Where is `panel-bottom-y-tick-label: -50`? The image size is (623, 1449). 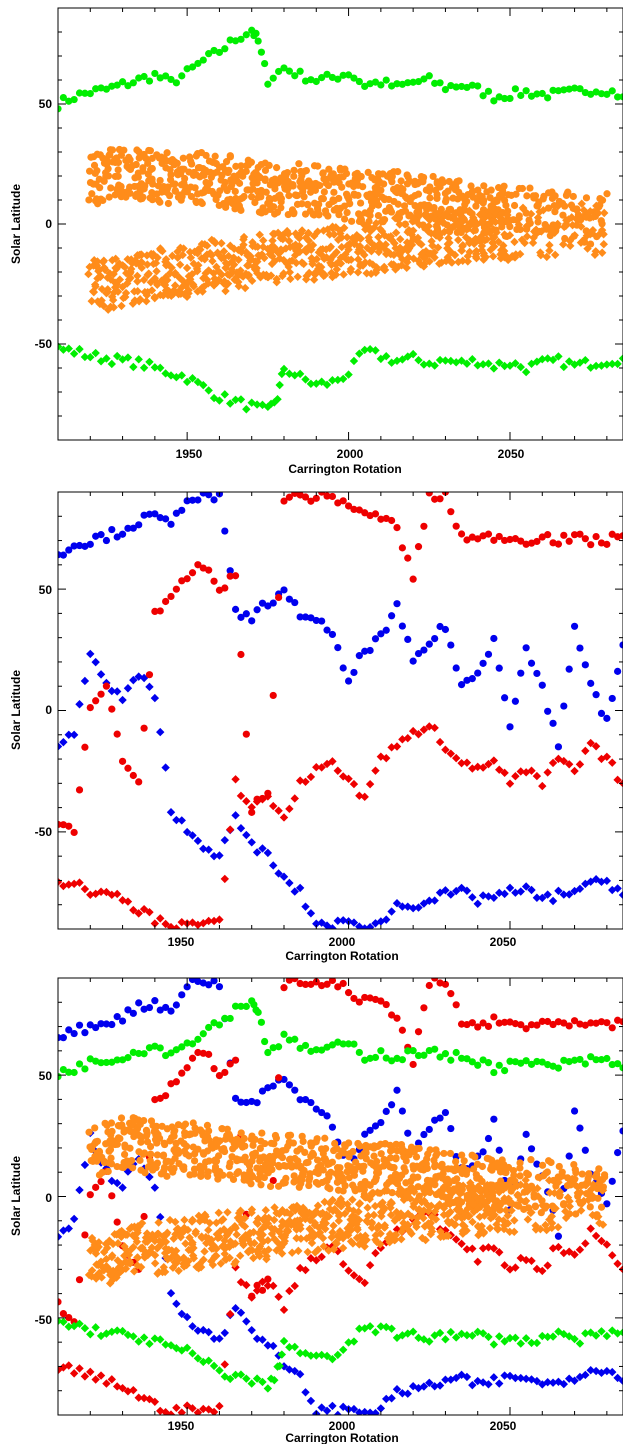
panel-bottom-y-tick-label: -50 is located at coordinates (44, 1320).